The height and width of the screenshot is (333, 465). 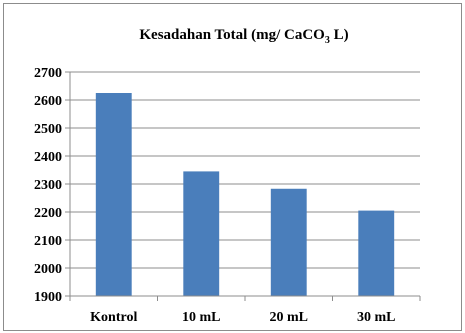 What do you see at coordinates (113, 194) in the screenshot?
I see `bar-kontrol` at bounding box center [113, 194].